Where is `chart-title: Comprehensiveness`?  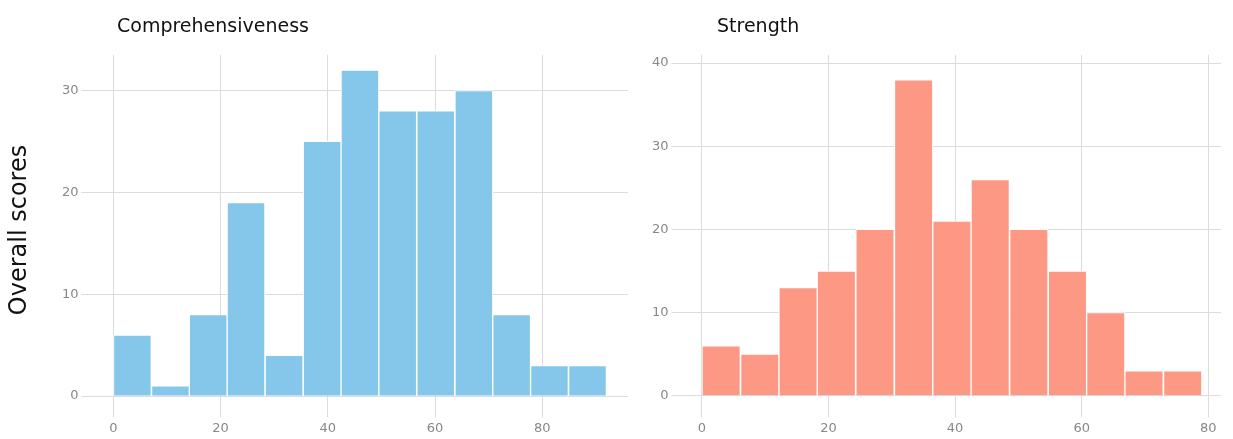
chart-title: Comprehensiveness is located at coordinates (213, 25).